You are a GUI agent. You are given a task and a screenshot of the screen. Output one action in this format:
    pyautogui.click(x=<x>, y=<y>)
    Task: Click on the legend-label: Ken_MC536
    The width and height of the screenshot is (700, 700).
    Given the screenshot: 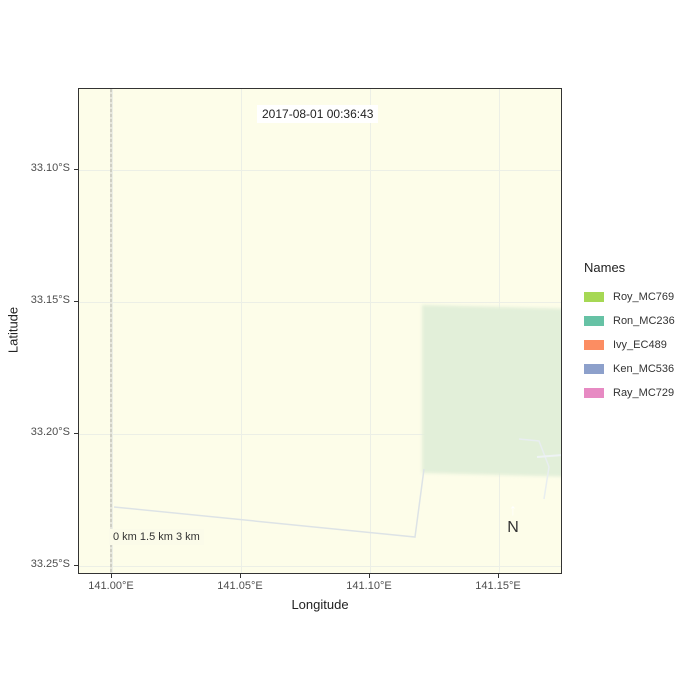 What is the action you would take?
    pyautogui.click(x=644, y=369)
    